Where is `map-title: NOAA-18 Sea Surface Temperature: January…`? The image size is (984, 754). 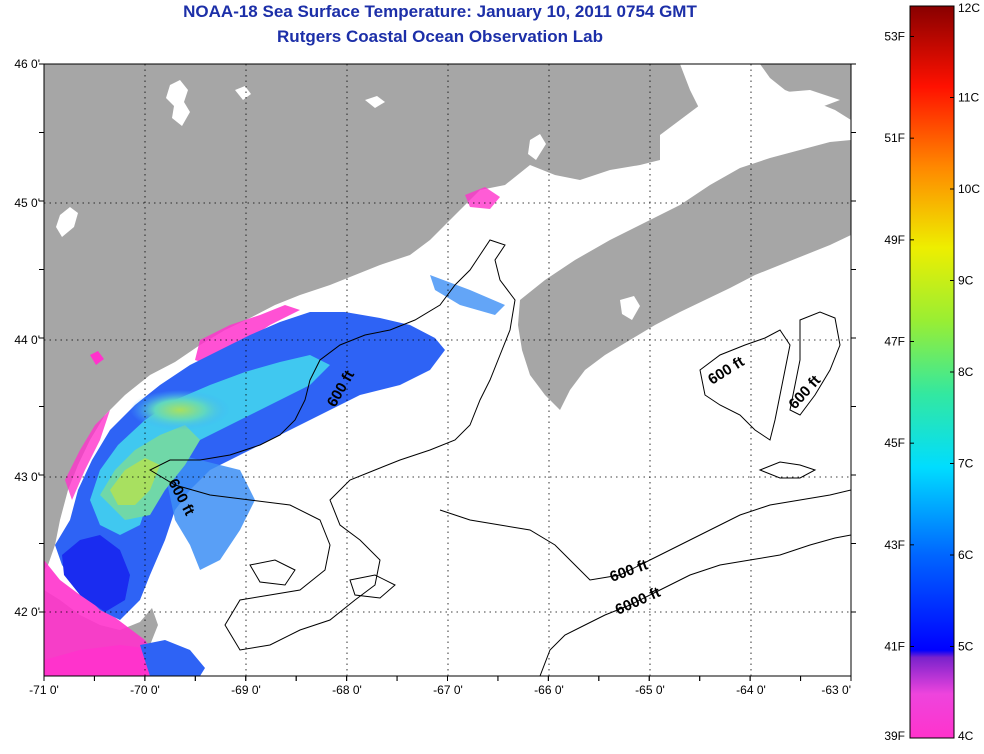 map-title: NOAA-18 Sea Surface Temperature: January… is located at coordinates (440, 11).